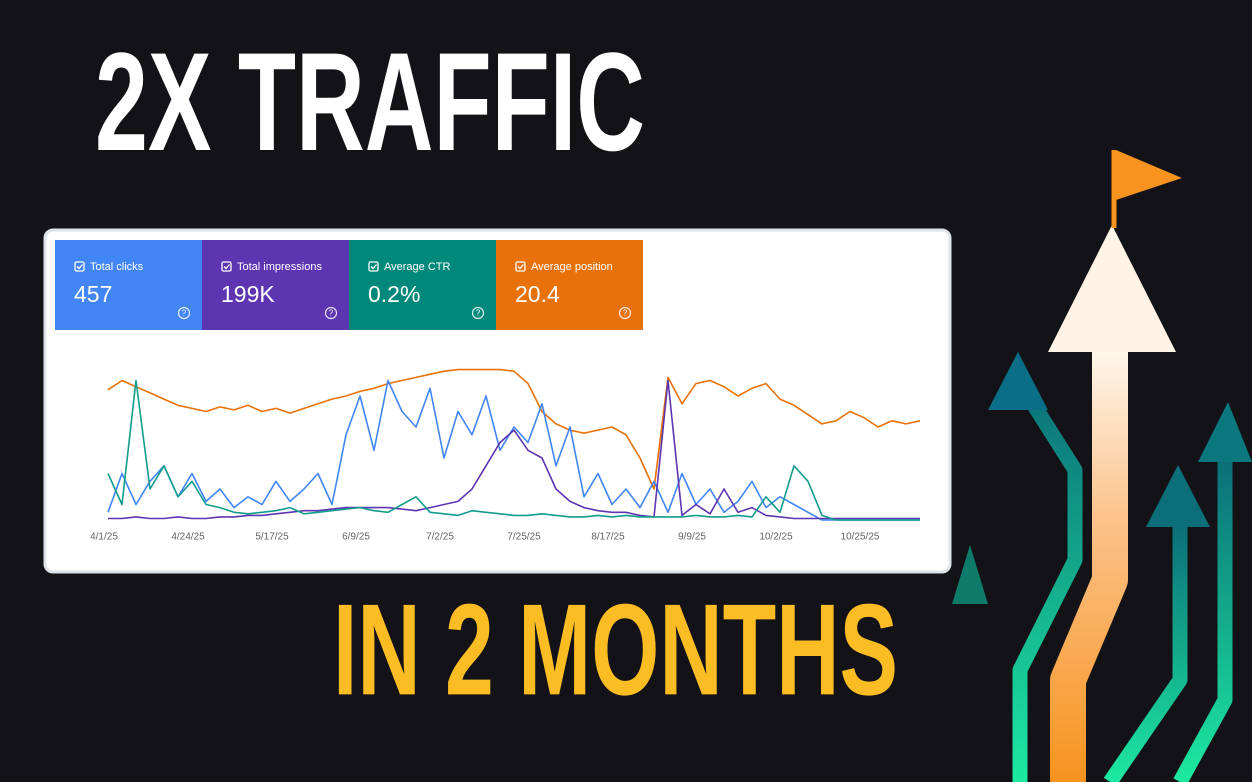  I want to click on metric-card: Average position 20.4?, so click(569, 285).